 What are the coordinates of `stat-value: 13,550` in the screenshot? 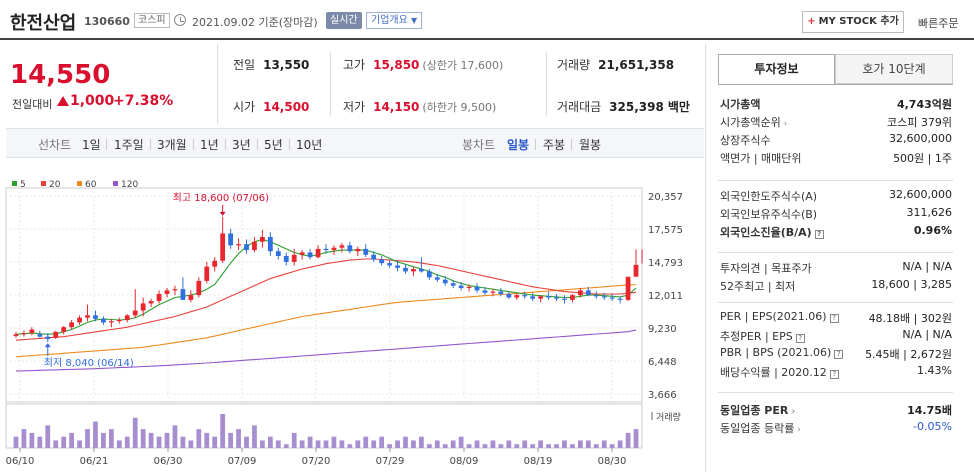 It's located at (286, 65).